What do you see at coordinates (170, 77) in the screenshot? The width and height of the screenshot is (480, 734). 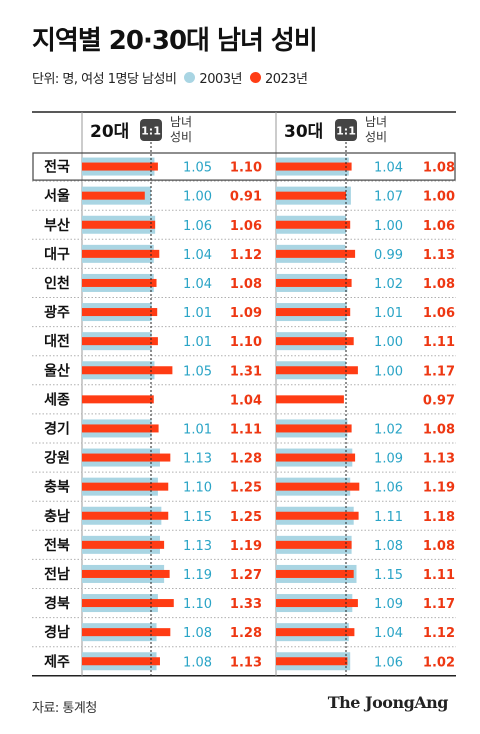 I see `subtitle-row: 단위: 명, 여성 1명당 남성비 2003년 2023년` at bounding box center [170, 77].